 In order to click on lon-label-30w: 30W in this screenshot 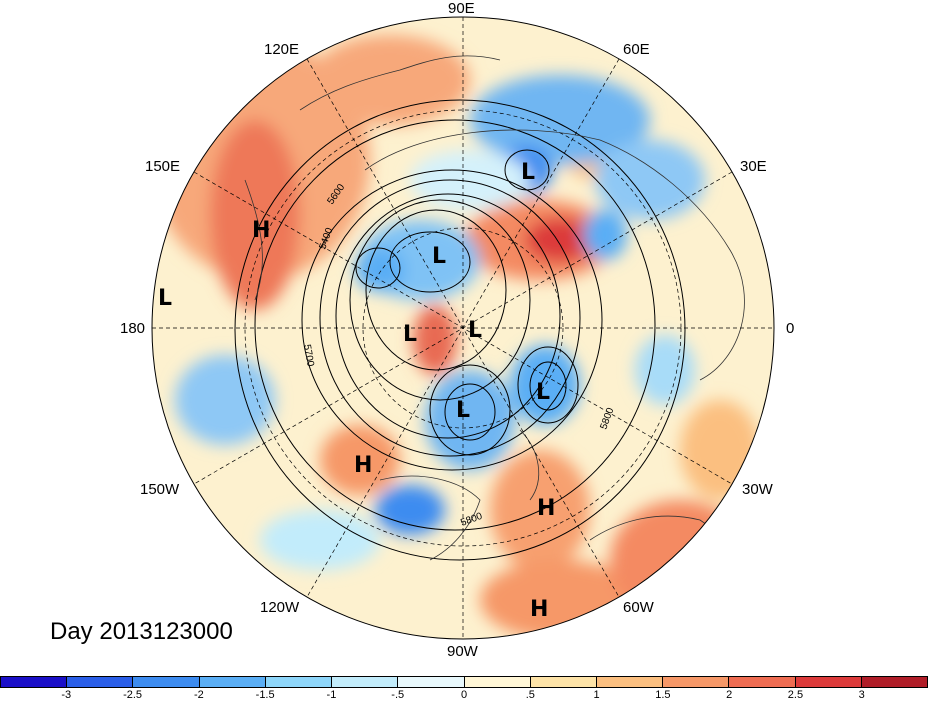, I will do `click(757, 489)`.